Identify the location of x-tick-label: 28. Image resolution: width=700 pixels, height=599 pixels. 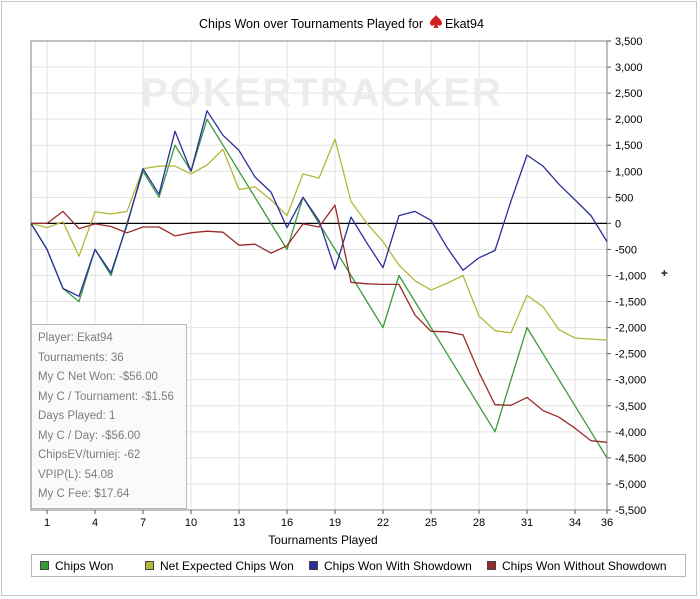
(479, 523).